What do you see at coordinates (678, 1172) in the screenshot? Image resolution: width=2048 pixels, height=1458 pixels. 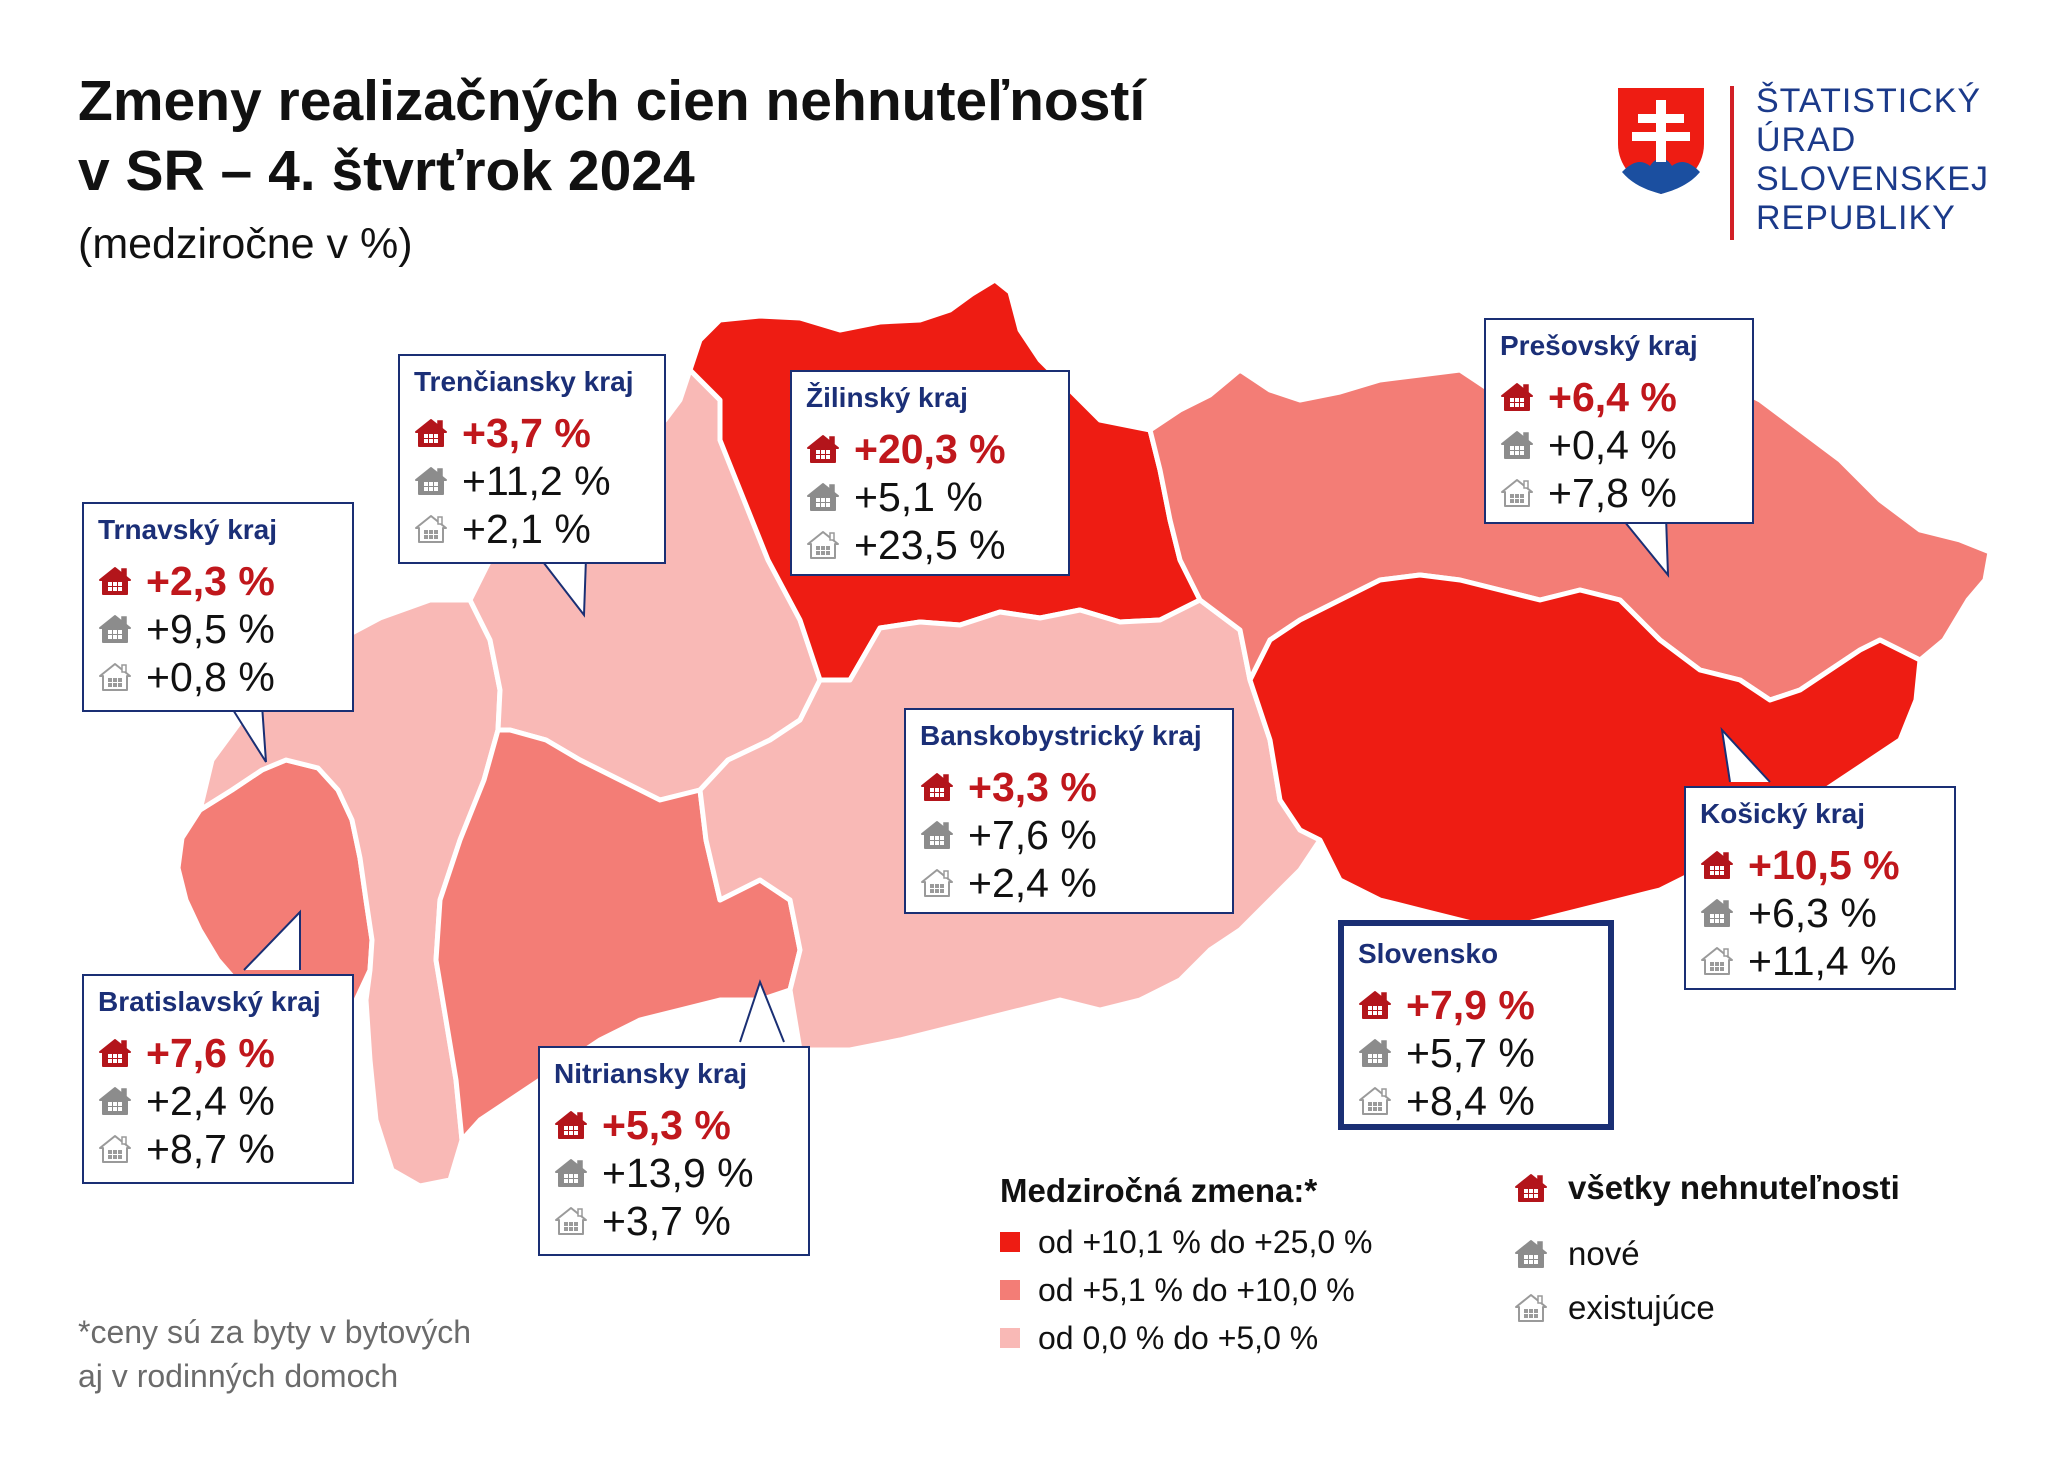 I see `region-new-value: +13,9 %` at bounding box center [678, 1172].